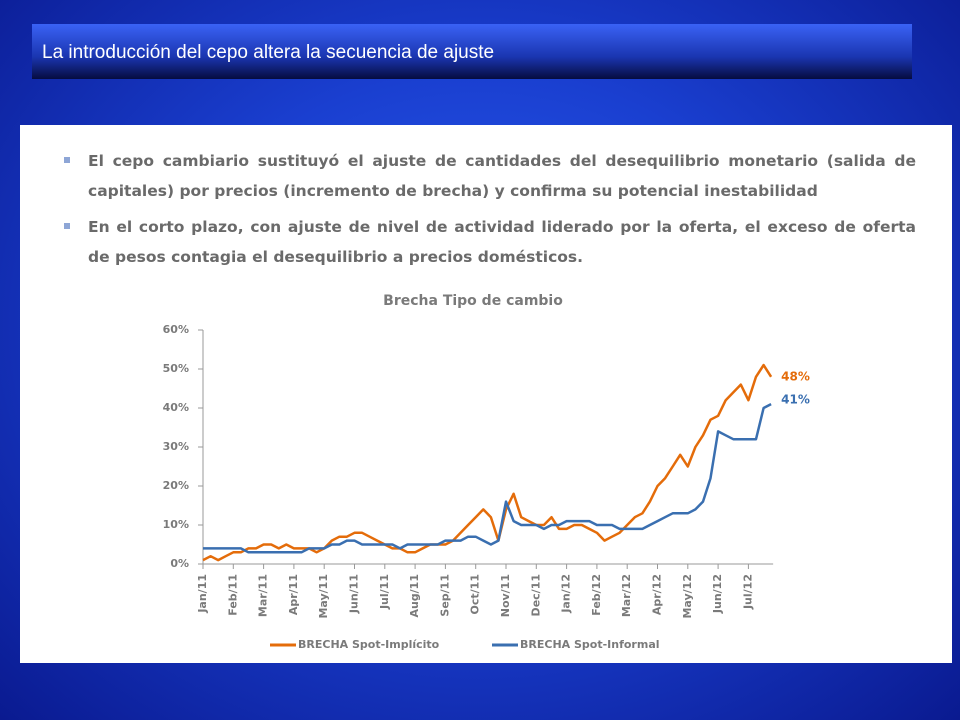 The width and height of the screenshot is (960, 720). Describe the element at coordinates (535, 595) in the screenshot. I see `x-tick-label: Dec/11` at that location.